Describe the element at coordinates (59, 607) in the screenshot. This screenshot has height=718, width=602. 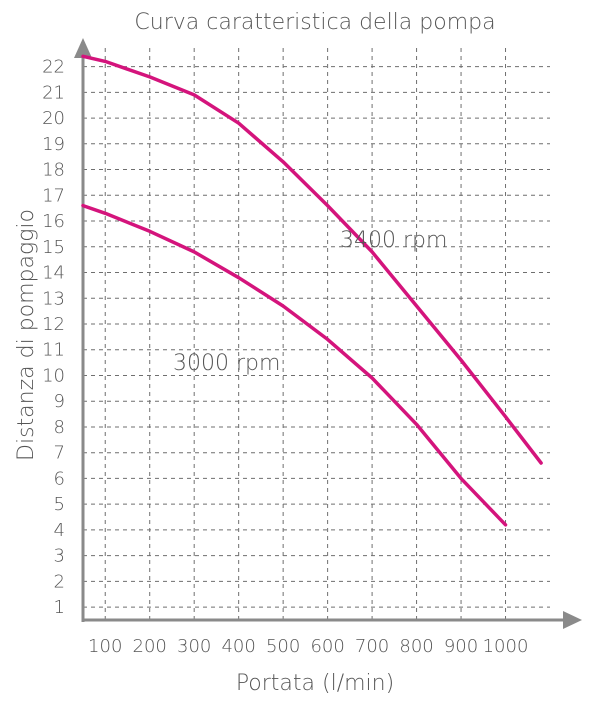
I see `y-tick-label: 1` at that location.